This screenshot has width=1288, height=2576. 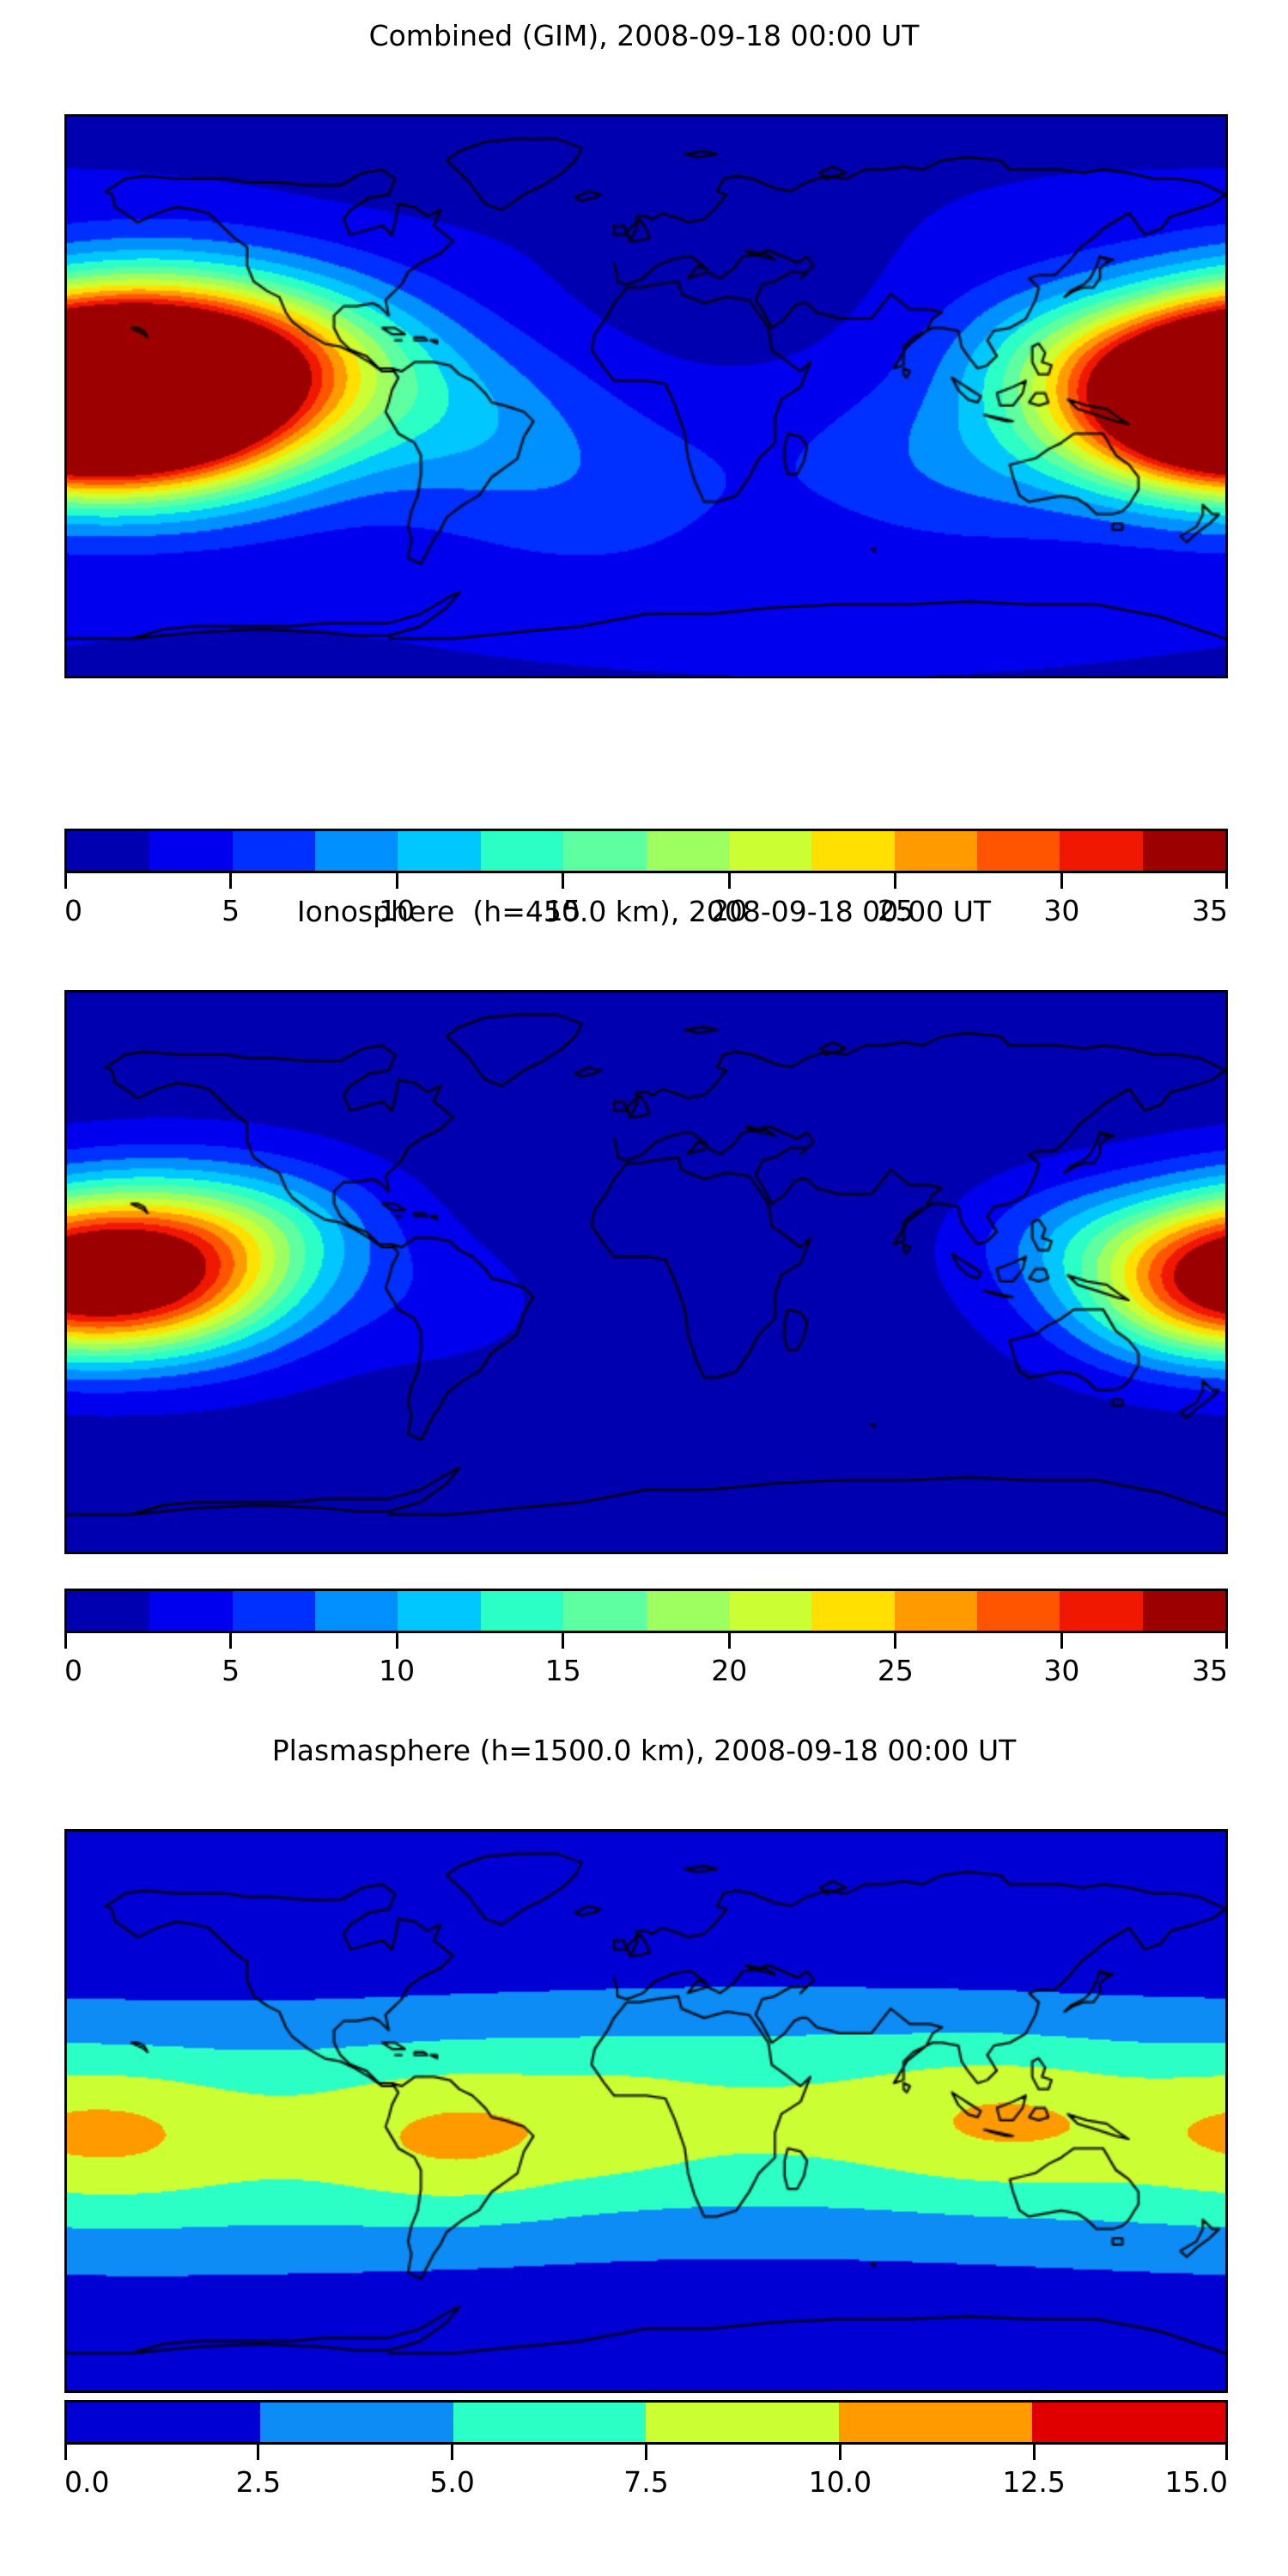 What do you see at coordinates (452, 2482) in the screenshot?
I see `colorbar-tick-label: 5.0` at bounding box center [452, 2482].